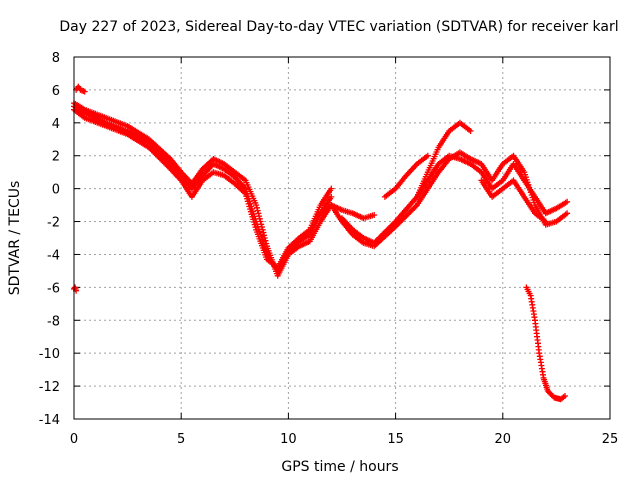  What do you see at coordinates (74, 439) in the screenshot?
I see `x-tick-label: 0` at bounding box center [74, 439].